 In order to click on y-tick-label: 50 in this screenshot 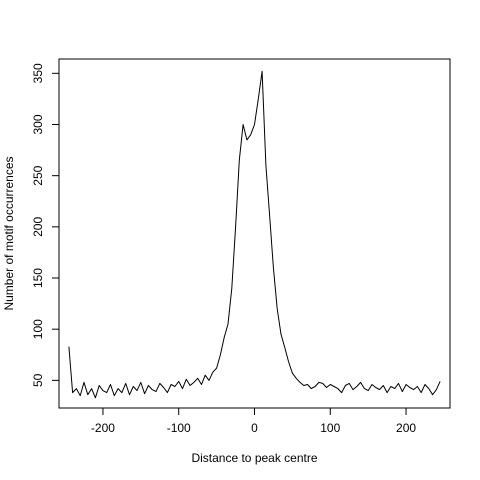, I will do `click(38, 380)`.